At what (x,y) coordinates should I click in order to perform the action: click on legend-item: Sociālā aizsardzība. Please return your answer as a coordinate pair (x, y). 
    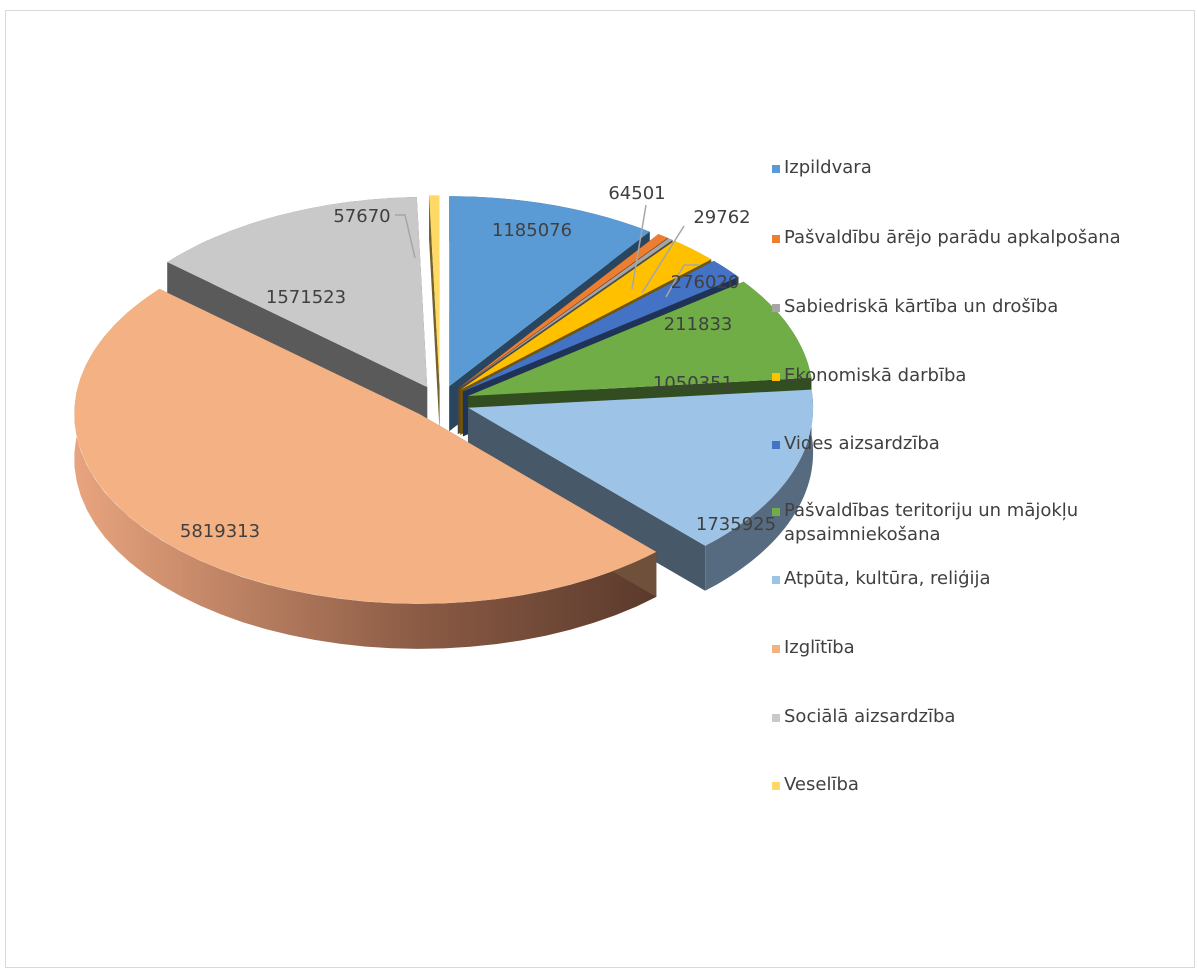
    Looking at the image, I should click on (982, 717).